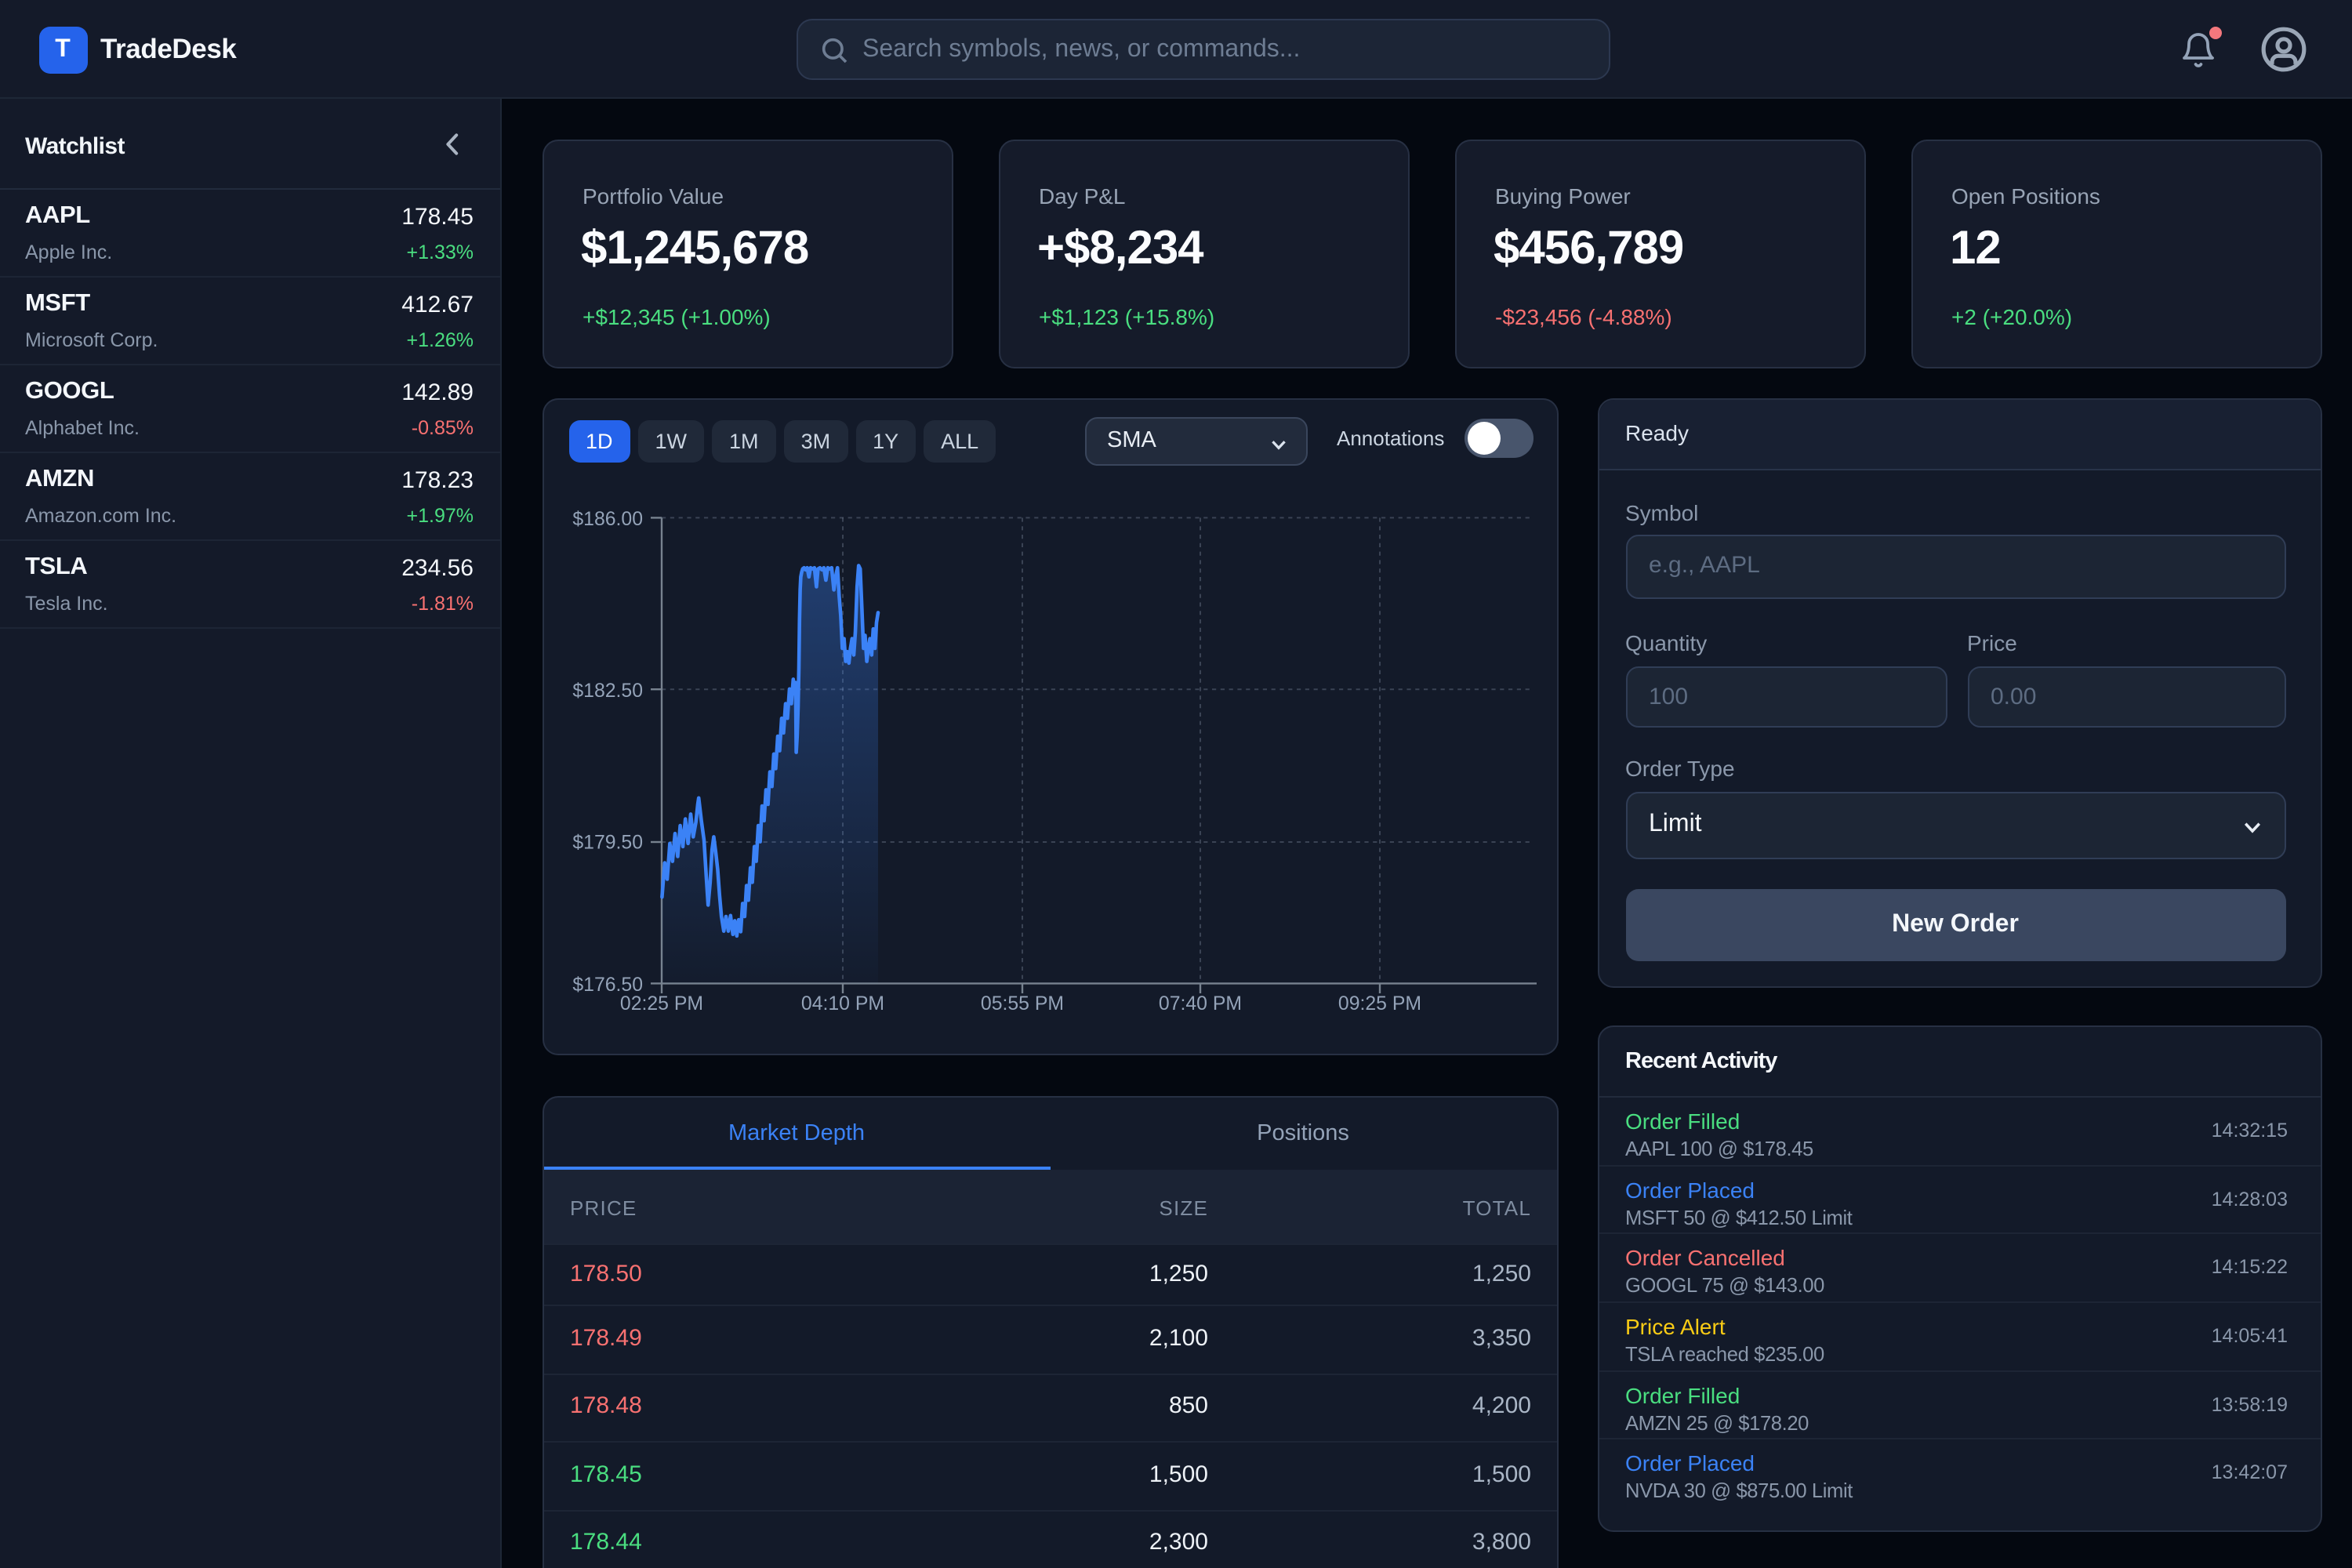  I want to click on svg-text: $182.50, so click(607, 690).